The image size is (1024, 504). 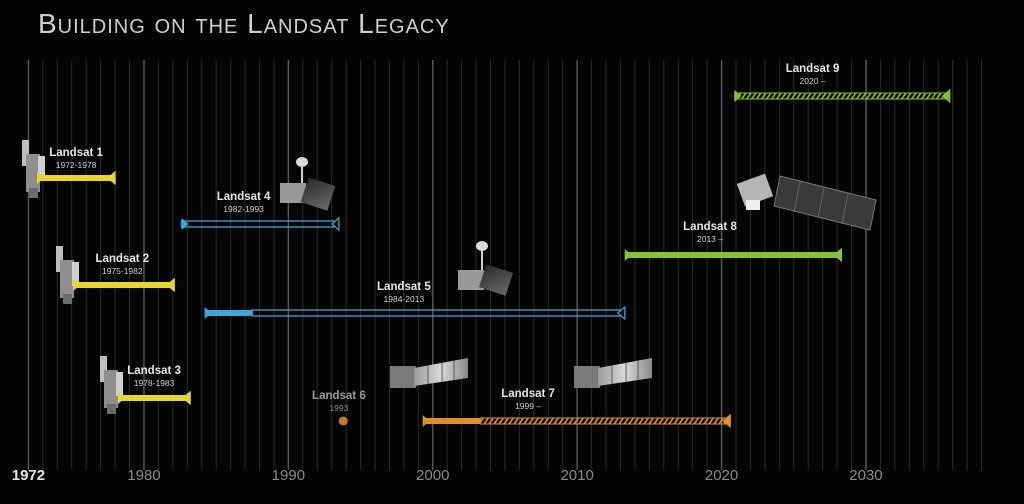 What do you see at coordinates (432, 475) in the screenshot?
I see `tick-label-2000: 2000` at bounding box center [432, 475].